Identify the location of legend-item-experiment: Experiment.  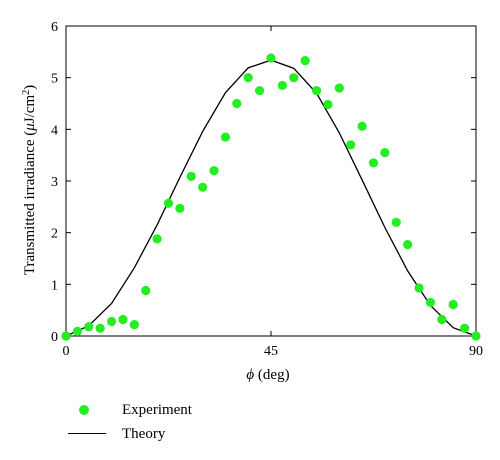
(166, 410).